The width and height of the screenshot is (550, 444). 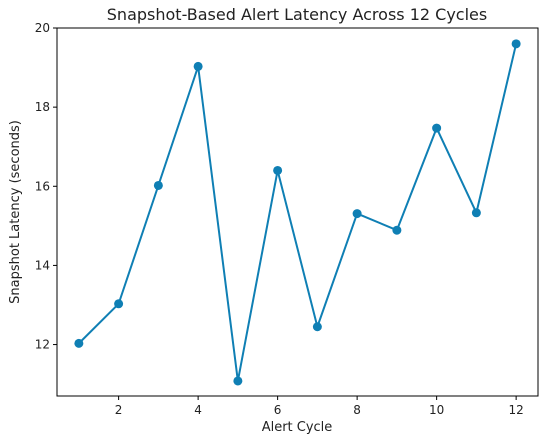 What do you see at coordinates (357, 410) in the screenshot?
I see `x-tick-label: 8` at bounding box center [357, 410].